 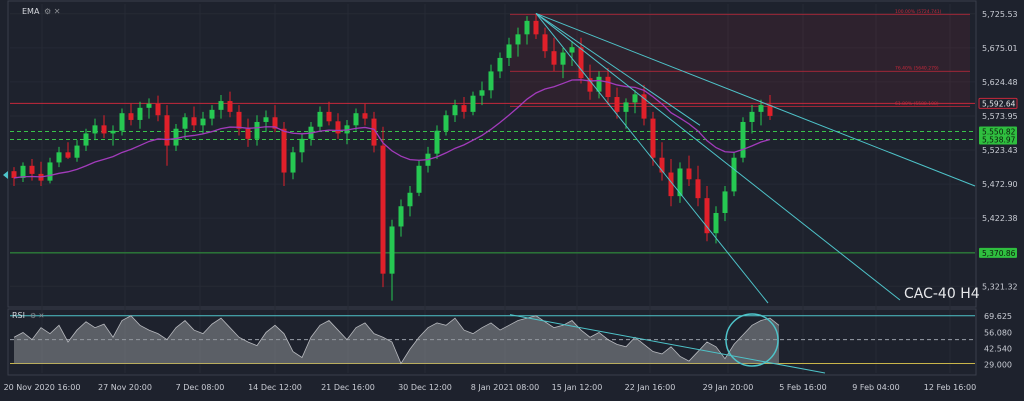 What do you see at coordinates (31, 11) in the screenshot?
I see `ema-legend: EMA` at bounding box center [31, 11].